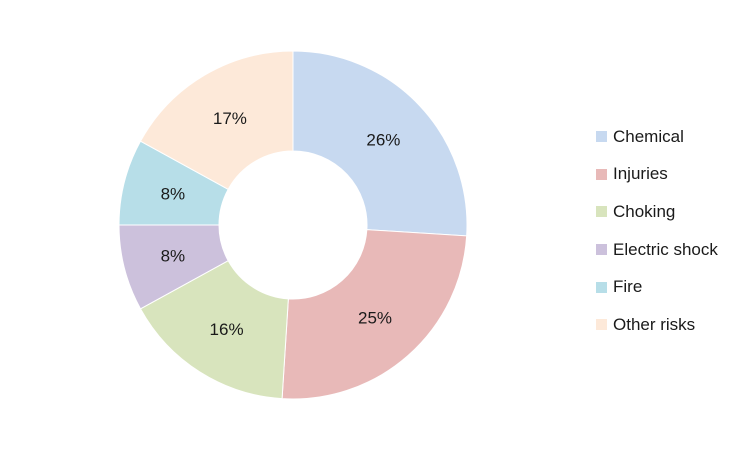 The height and width of the screenshot is (450, 752). Describe the element at coordinates (227, 329) in the screenshot. I see `data-label-choking: 16%` at that location.